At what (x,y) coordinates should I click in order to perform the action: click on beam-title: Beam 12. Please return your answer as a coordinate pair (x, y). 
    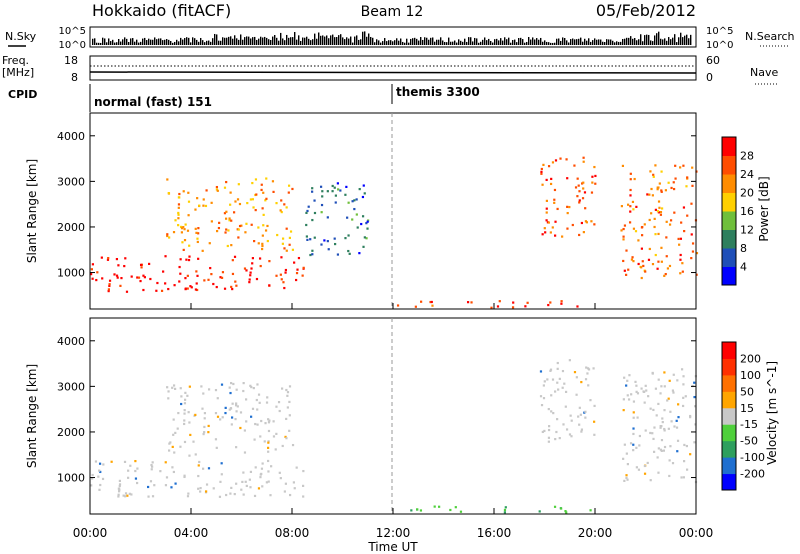
    Looking at the image, I should click on (392, 12).